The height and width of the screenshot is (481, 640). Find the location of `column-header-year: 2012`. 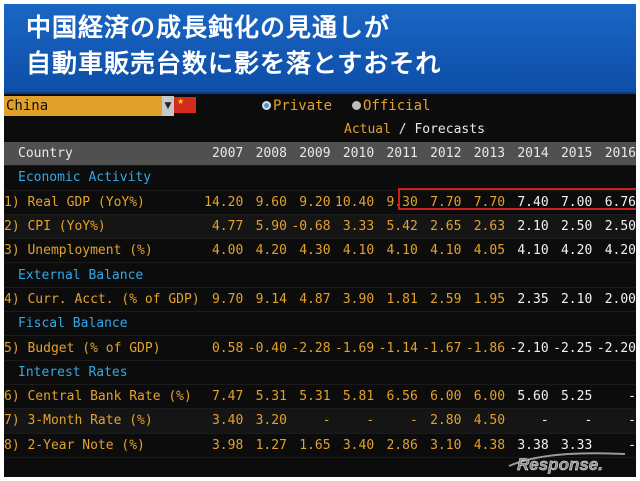

column-header-year: 2012 is located at coordinates (439, 154).